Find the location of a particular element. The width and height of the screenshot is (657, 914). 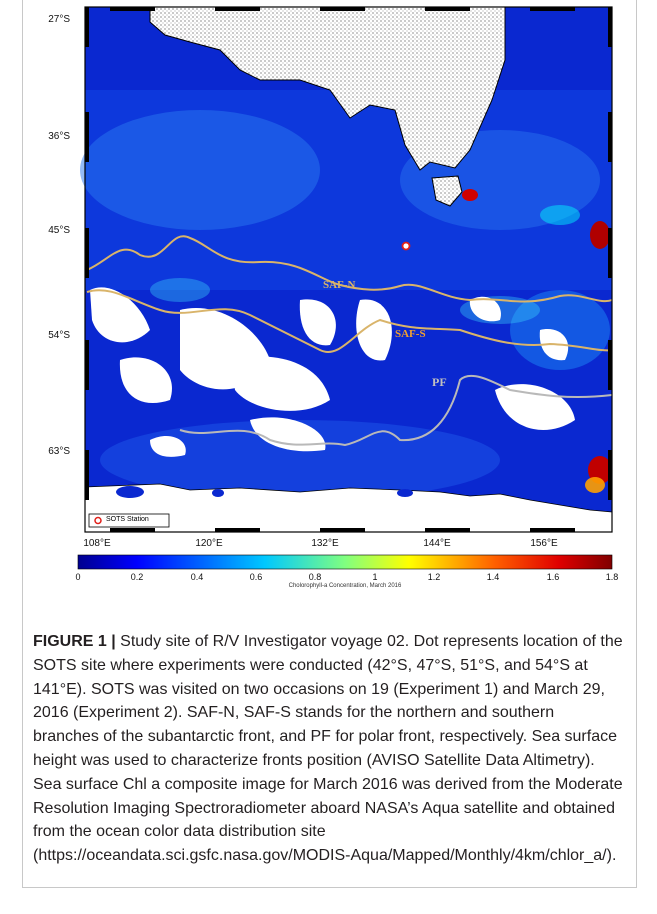

australia-land is located at coordinates (327, 88).